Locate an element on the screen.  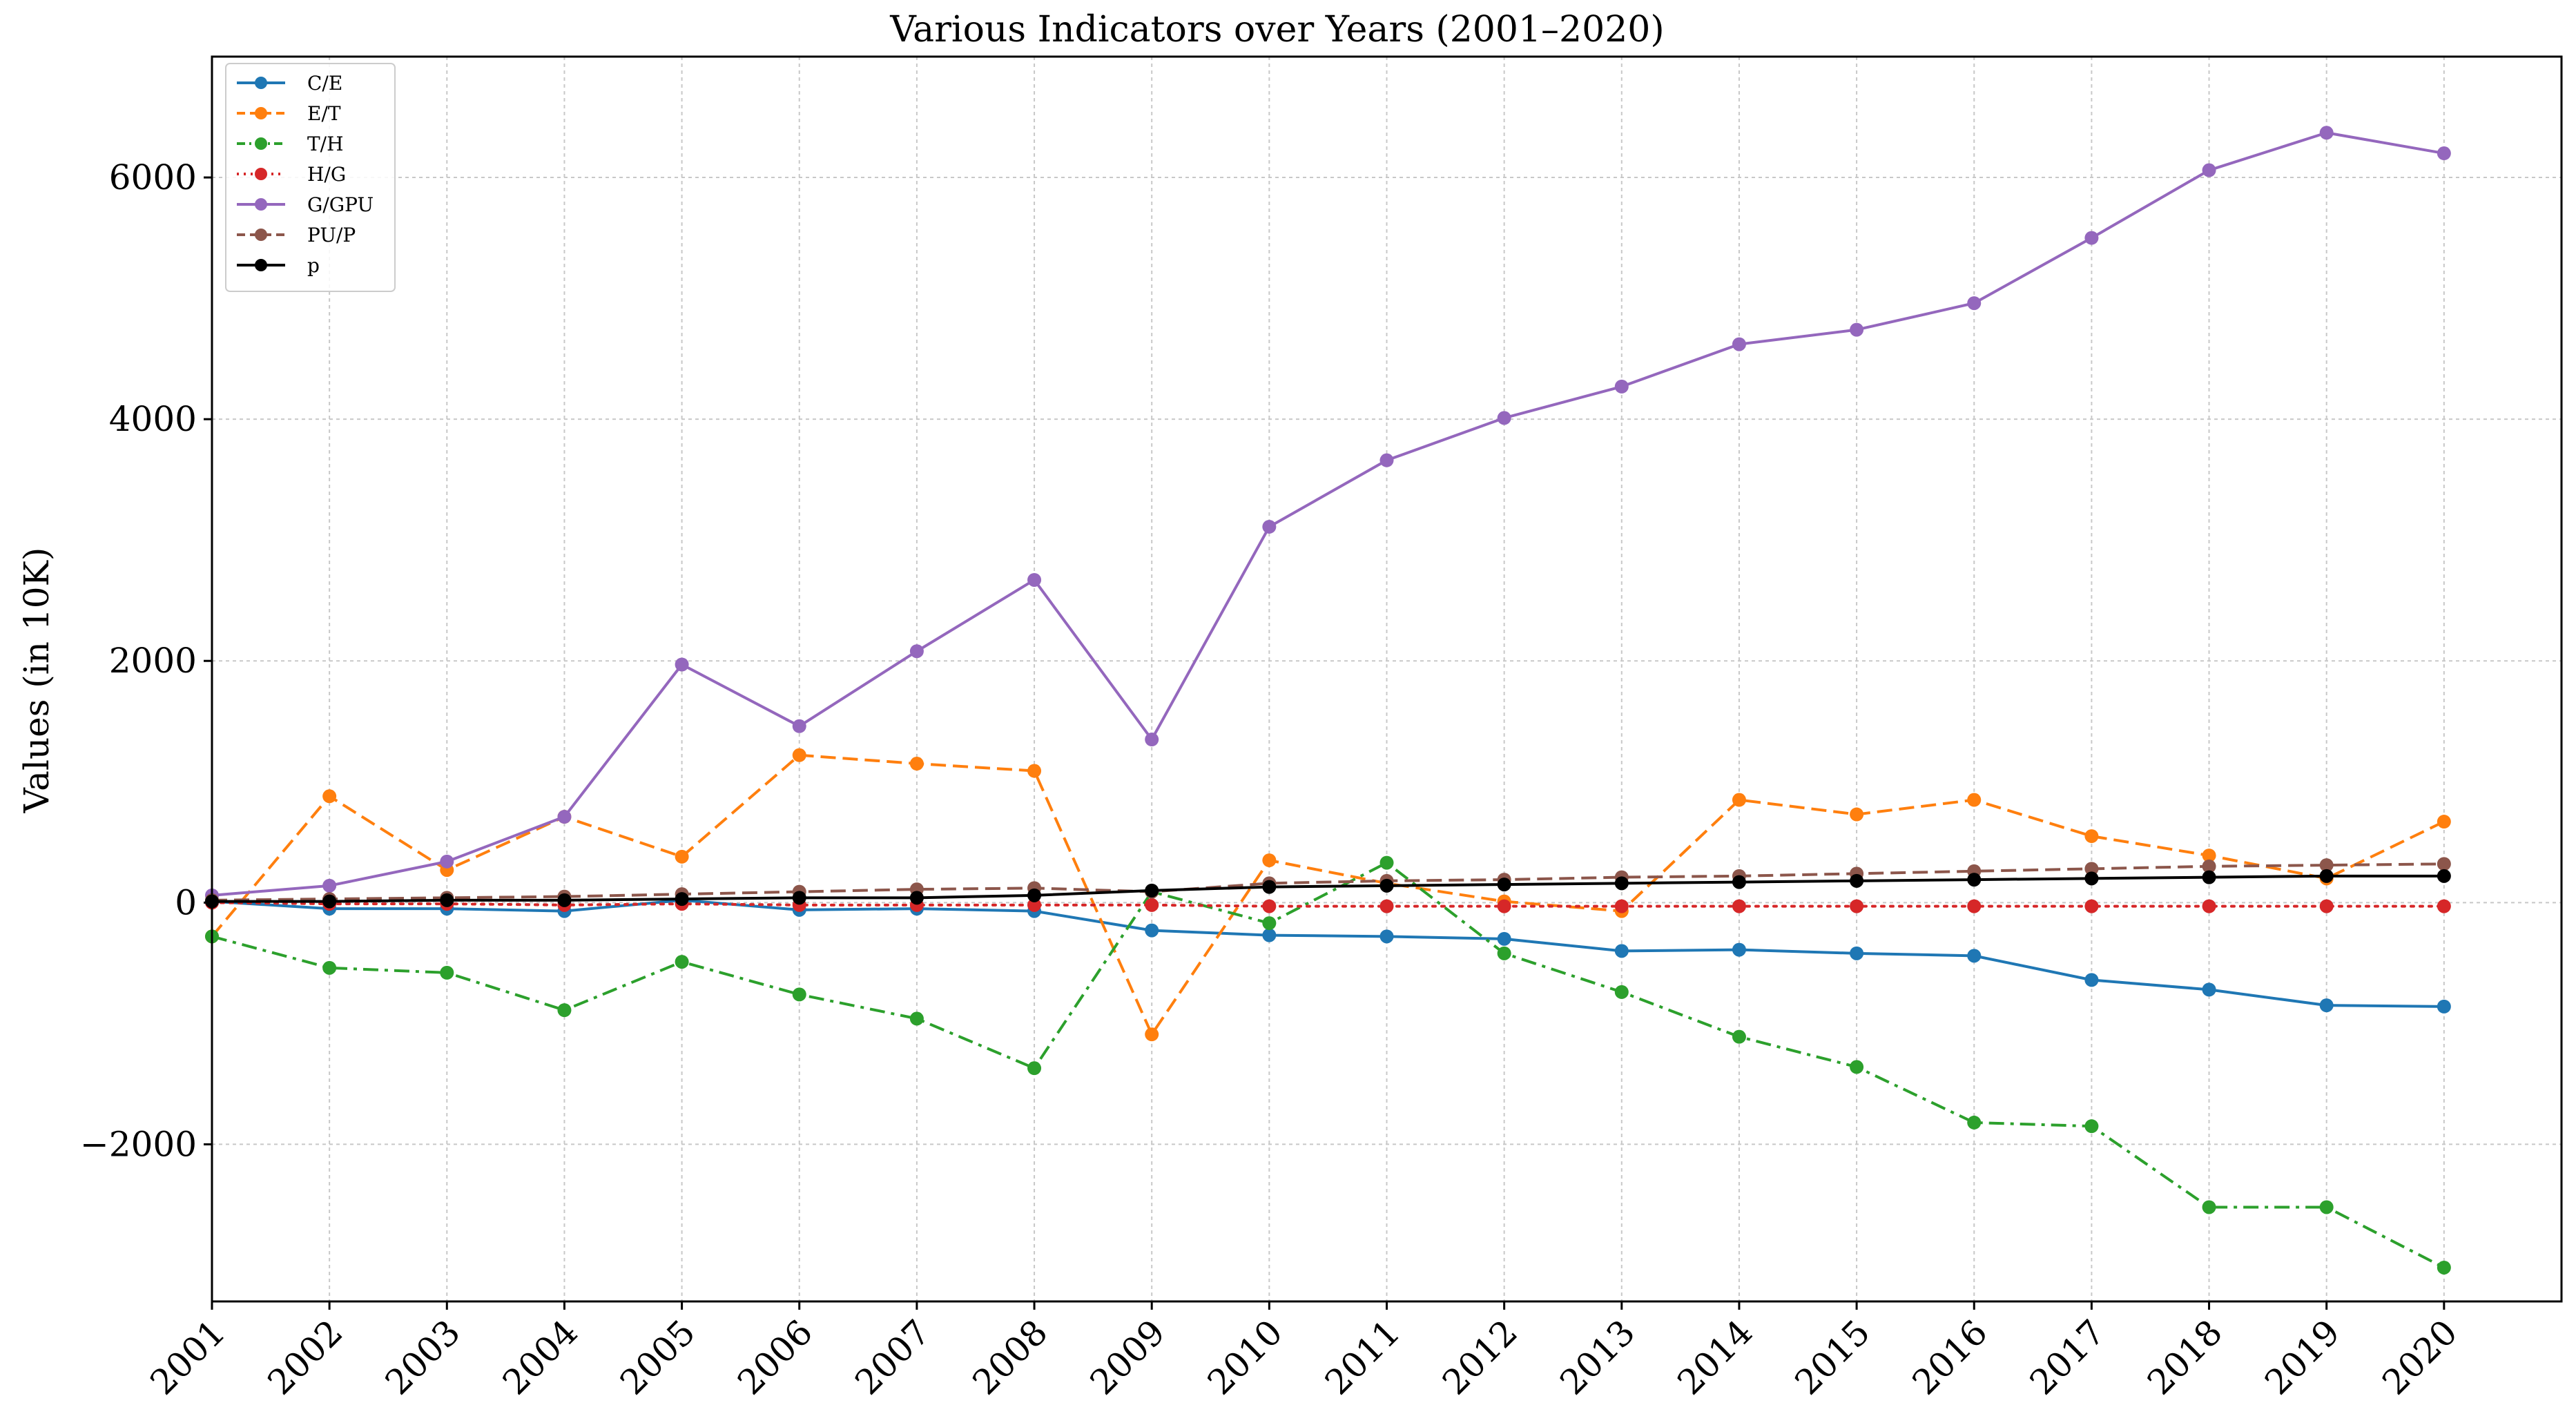
legend-label: G/GPU is located at coordinates (340, 204).